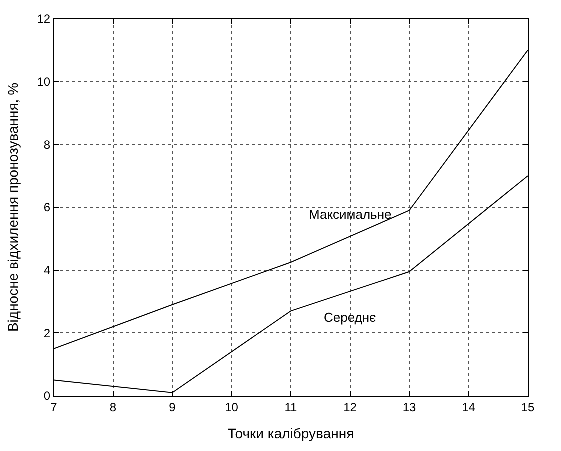  What do you see at coordinates (350, 317) in the screenshot?
I see `series-label: Середнє` at bounding box center [350, 317].